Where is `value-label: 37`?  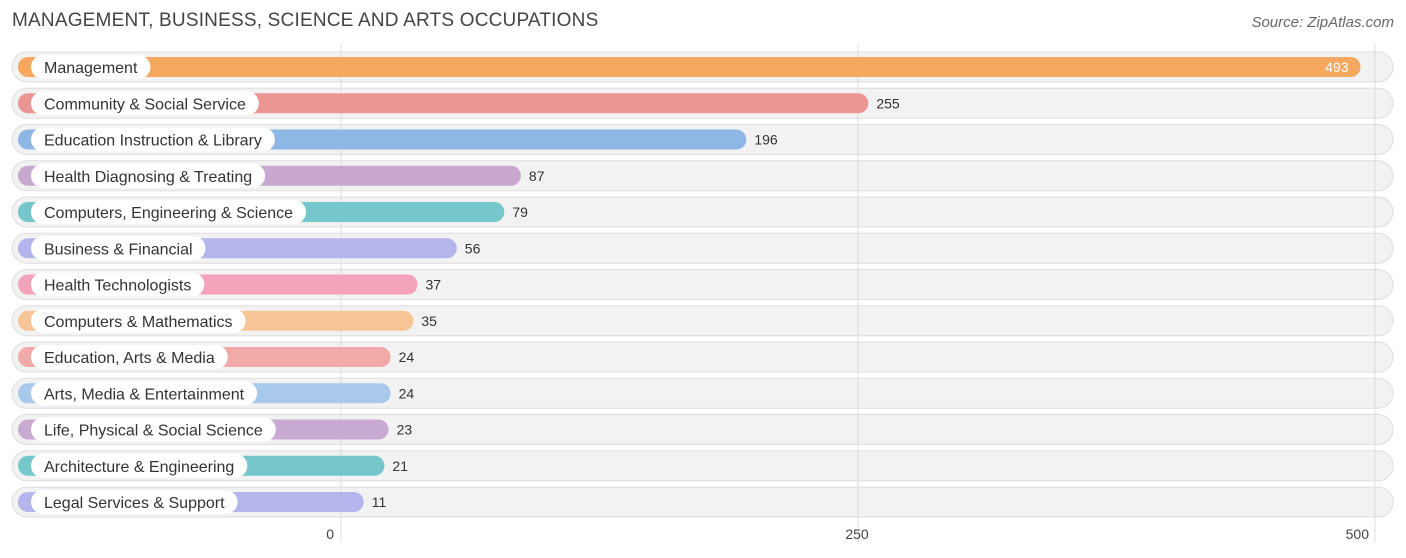
value-label: 37 is located at coordinates (434, 285).